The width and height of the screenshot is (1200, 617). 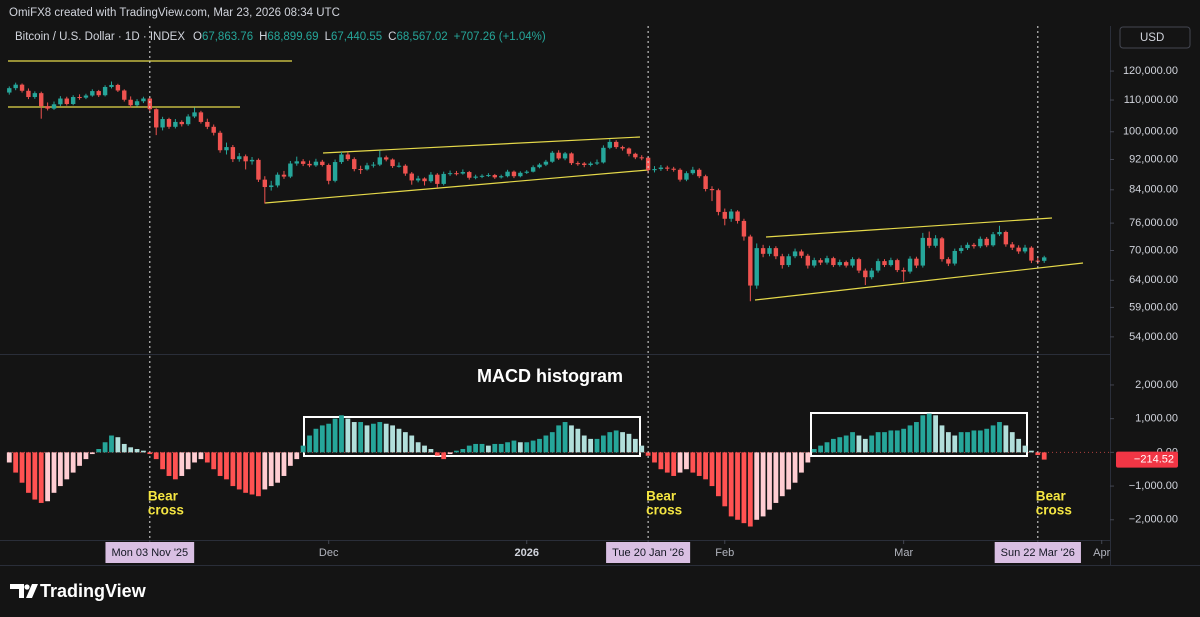 I want to click on y-tick-label: −2,000.00, so click(x=1153, y=520).